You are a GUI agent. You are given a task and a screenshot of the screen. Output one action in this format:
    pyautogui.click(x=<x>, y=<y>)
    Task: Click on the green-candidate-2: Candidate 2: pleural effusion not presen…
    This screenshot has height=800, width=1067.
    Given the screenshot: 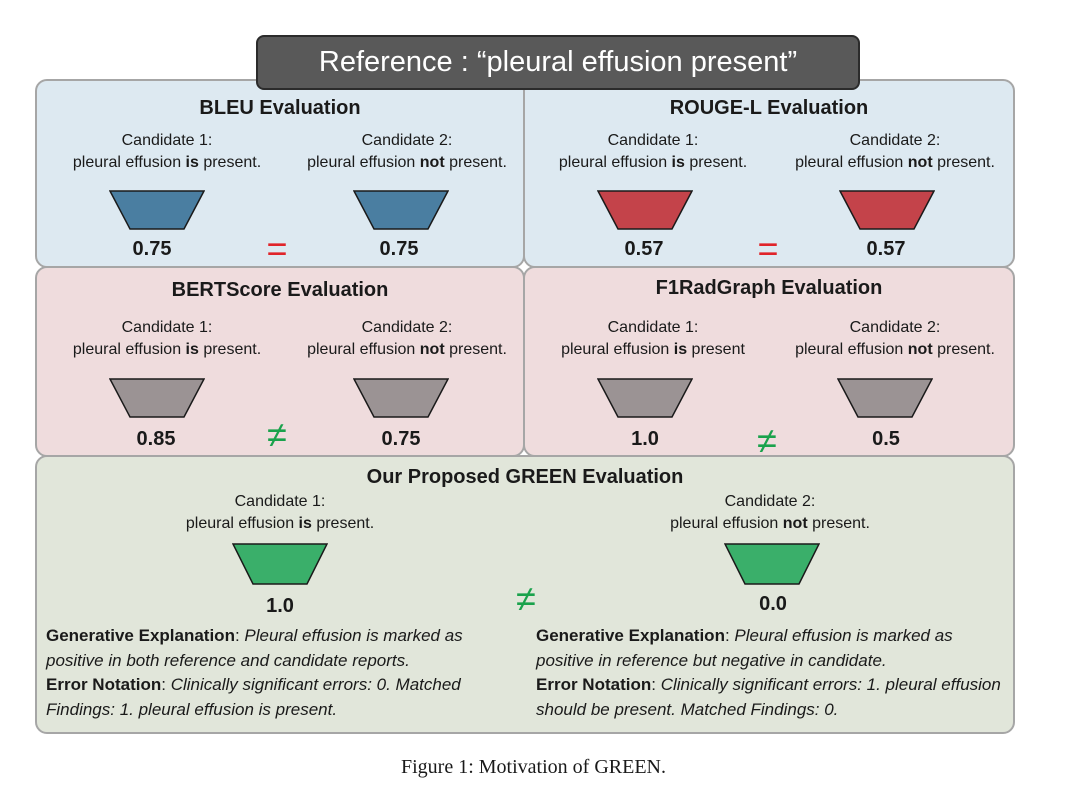 What is the action you would take?
    pyautogui.click(x=770, y=513)
    